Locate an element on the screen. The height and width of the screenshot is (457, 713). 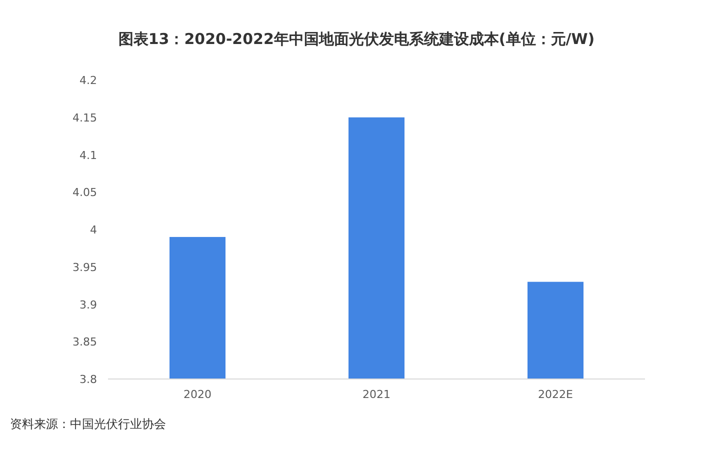
y-tick-label: 4.2 is located at coordinates (88, 80).